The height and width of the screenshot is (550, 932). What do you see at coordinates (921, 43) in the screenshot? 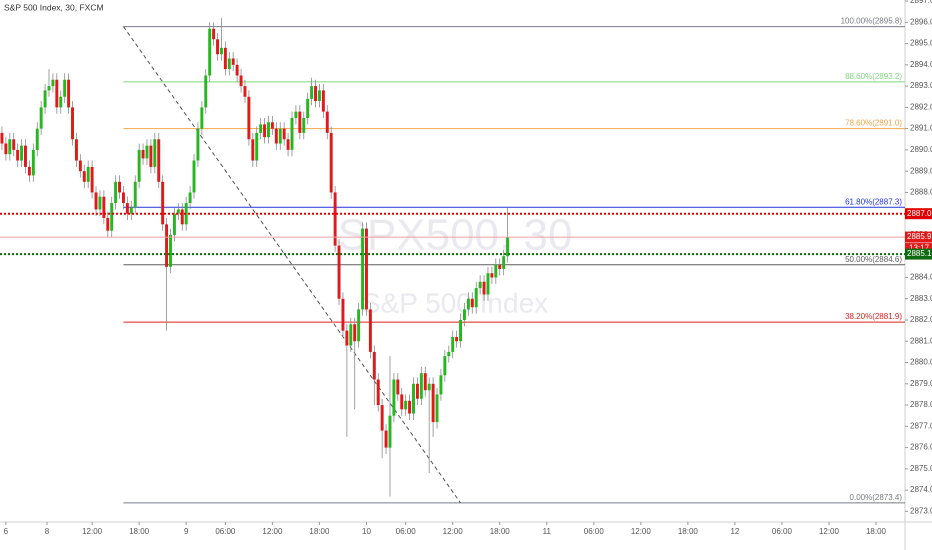
I see `y-tick-label: 2895.0` at bounding box center [921, 43].